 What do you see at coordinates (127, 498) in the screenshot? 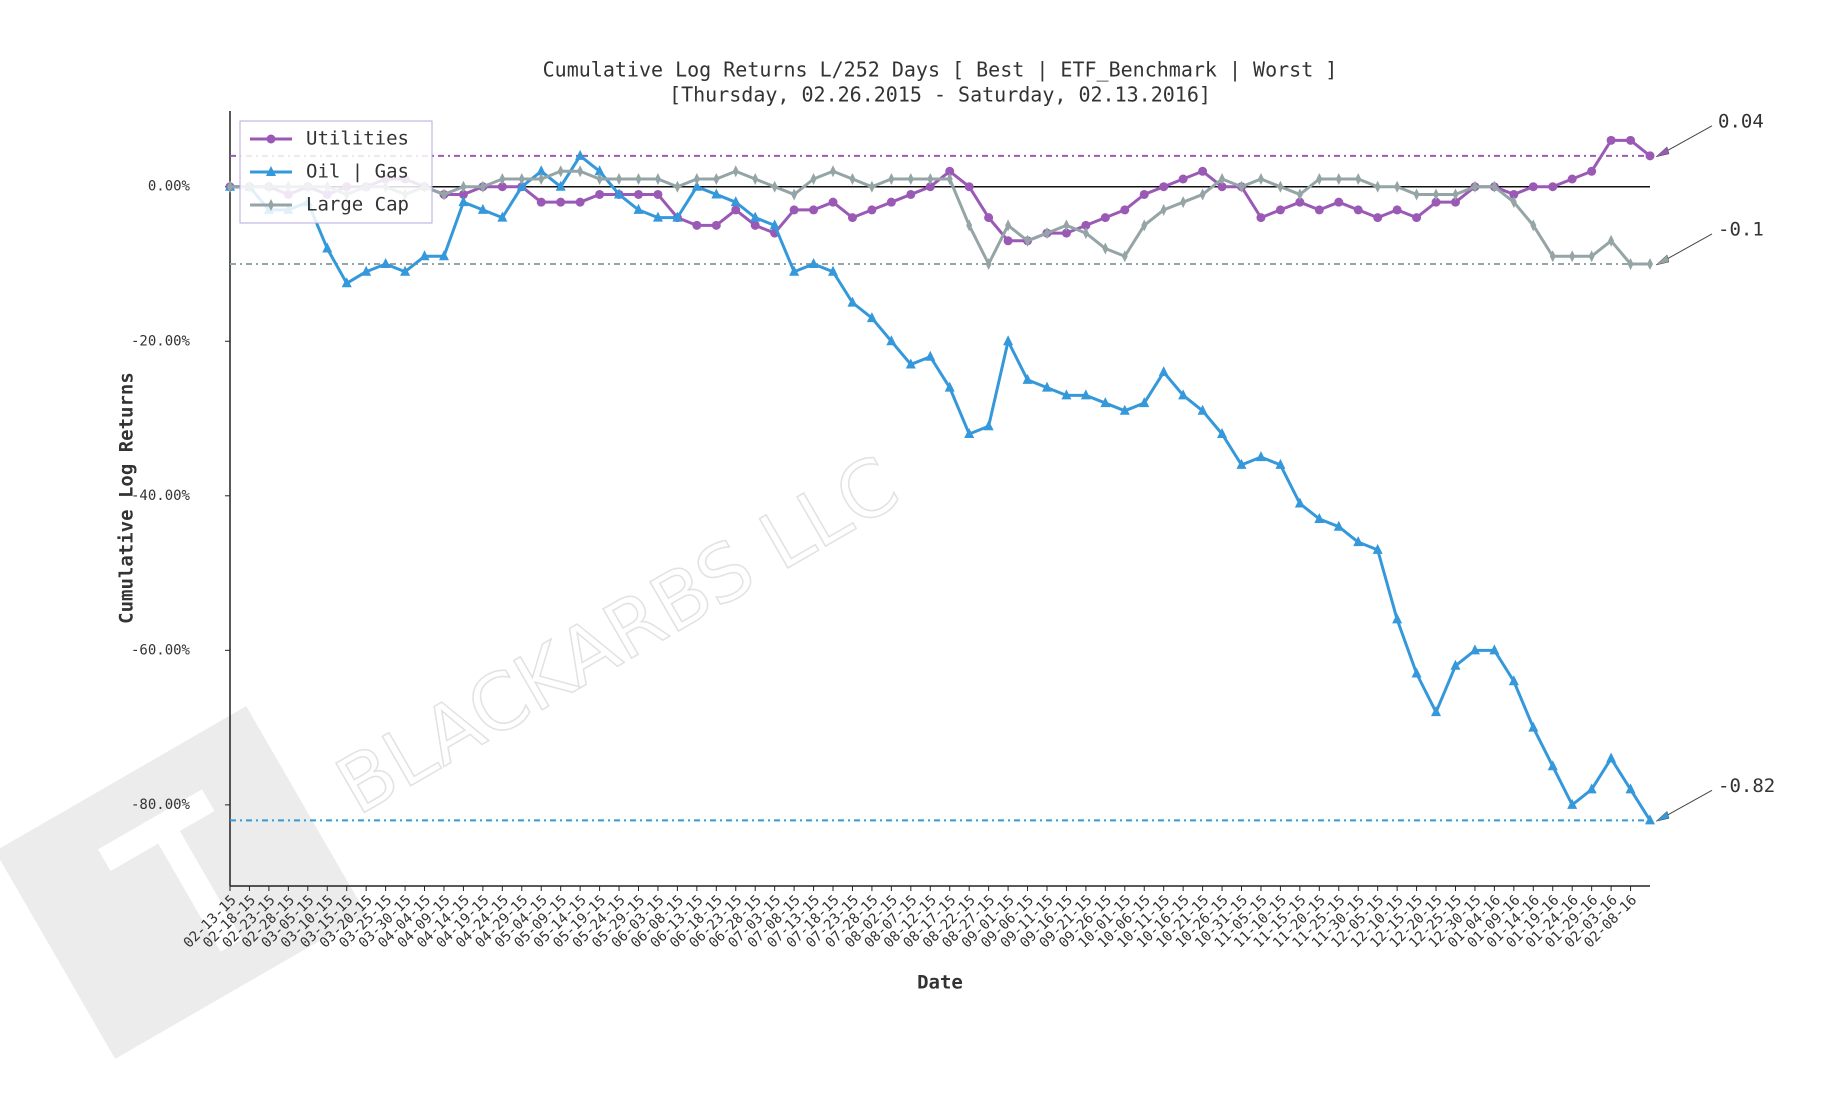
I see `y-axis-label: Cumulative Log Returns` at bounding box center [127, 498].